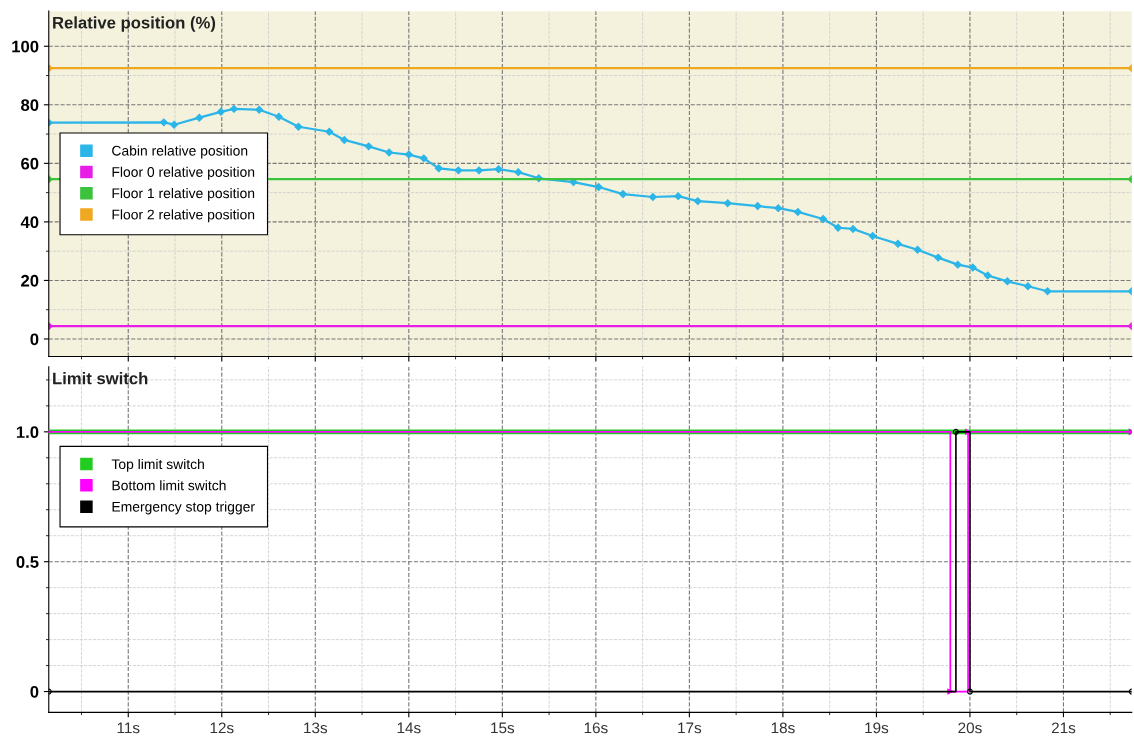 The height and width of the screenshot is (742, 1134). I want to click on legend-label: Floor 2 relative position, so click(183, 216).